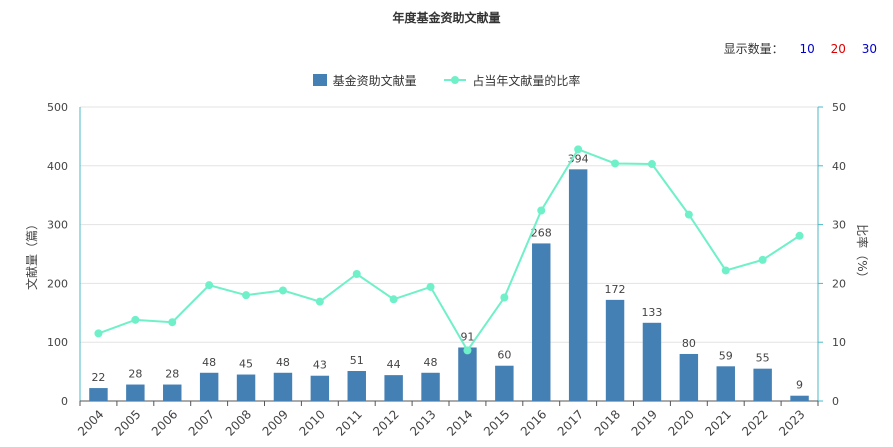 The width and height of the screenshot is (893, 447). Describe the element at coordinates (238, 422) in the screenshot. I see `x-tick-label: 2008` at that location.